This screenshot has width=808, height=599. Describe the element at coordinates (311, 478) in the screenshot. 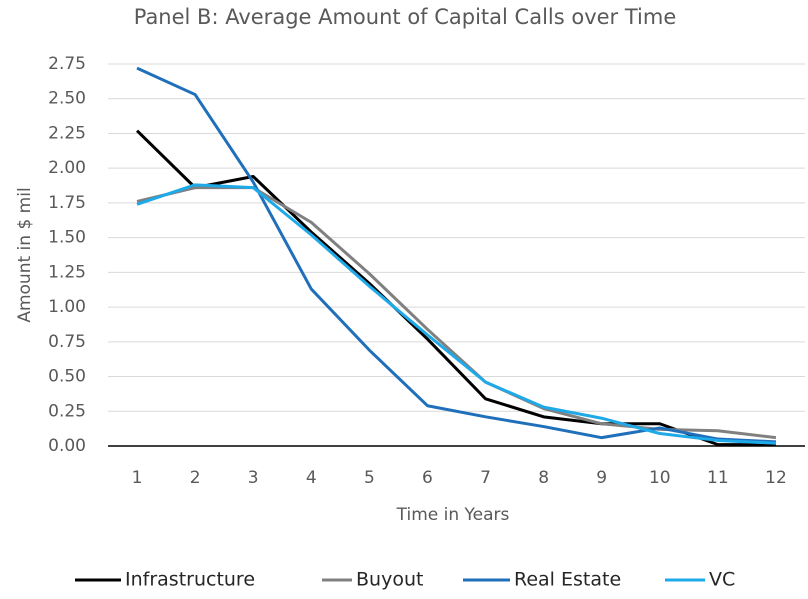

I see `x-tick-label: 4` at that location.